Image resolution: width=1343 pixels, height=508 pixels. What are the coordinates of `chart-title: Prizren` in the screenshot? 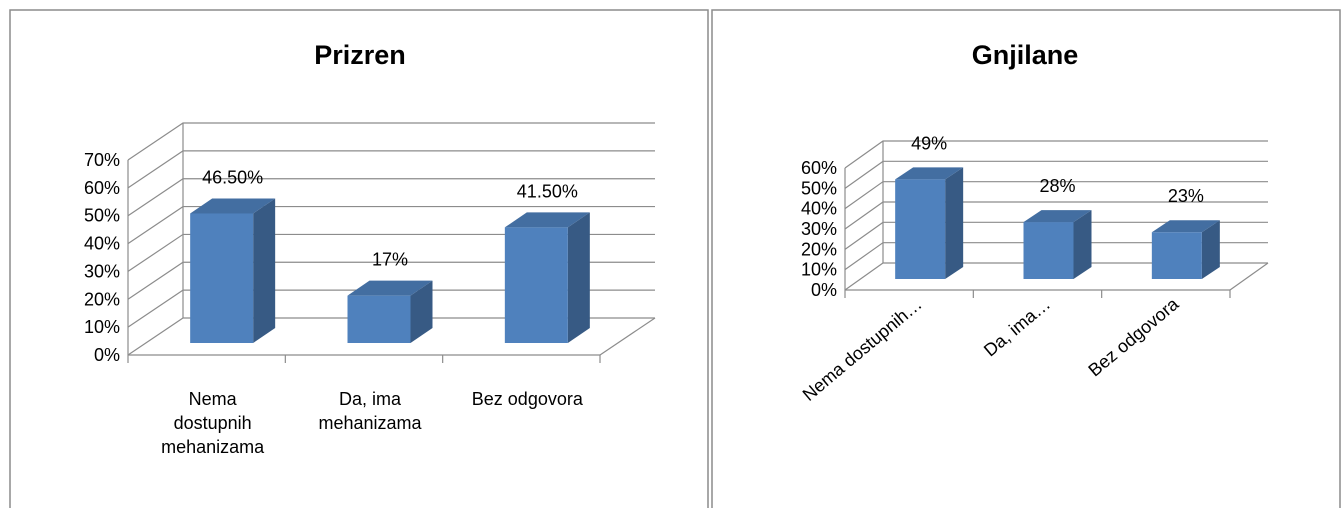 It's located at (360, 55).